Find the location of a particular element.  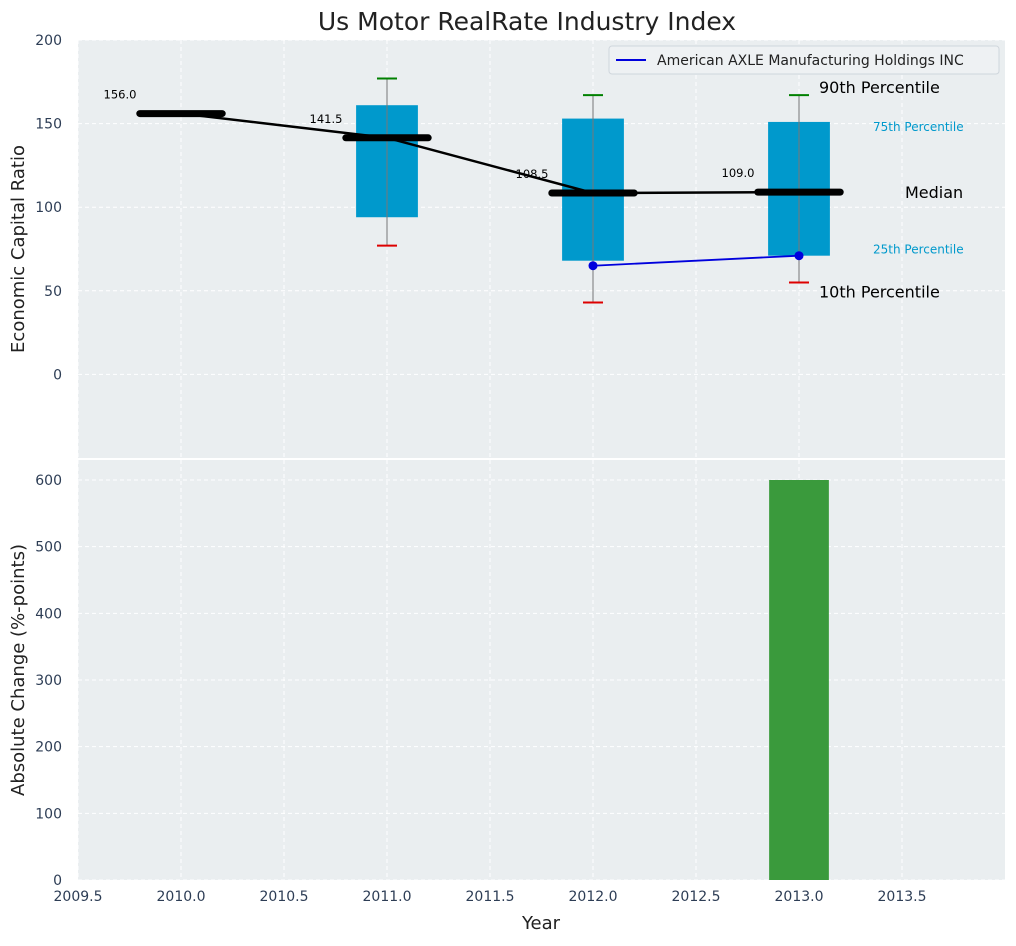

x-tick-label: 2013.5 is located at coordinates (902, 897).